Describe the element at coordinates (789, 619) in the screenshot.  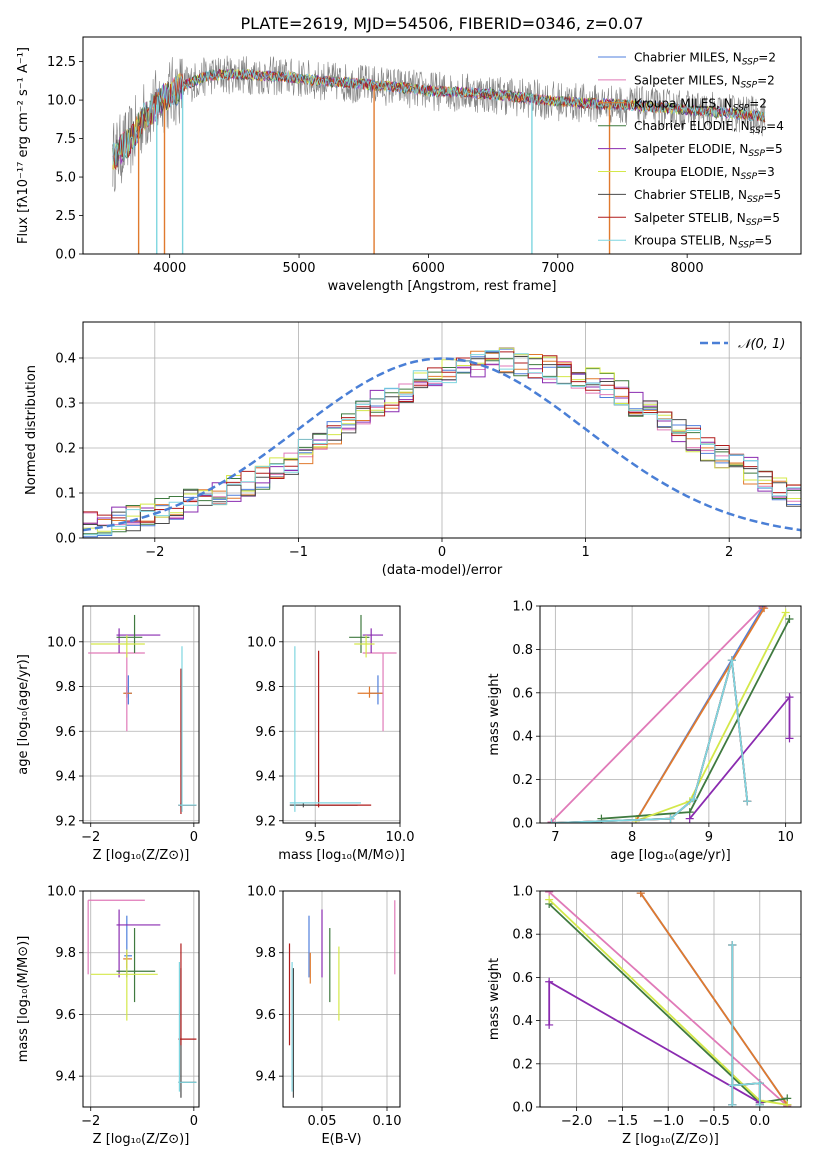
I see `weight-marker-chabrier_elodie` at that location.